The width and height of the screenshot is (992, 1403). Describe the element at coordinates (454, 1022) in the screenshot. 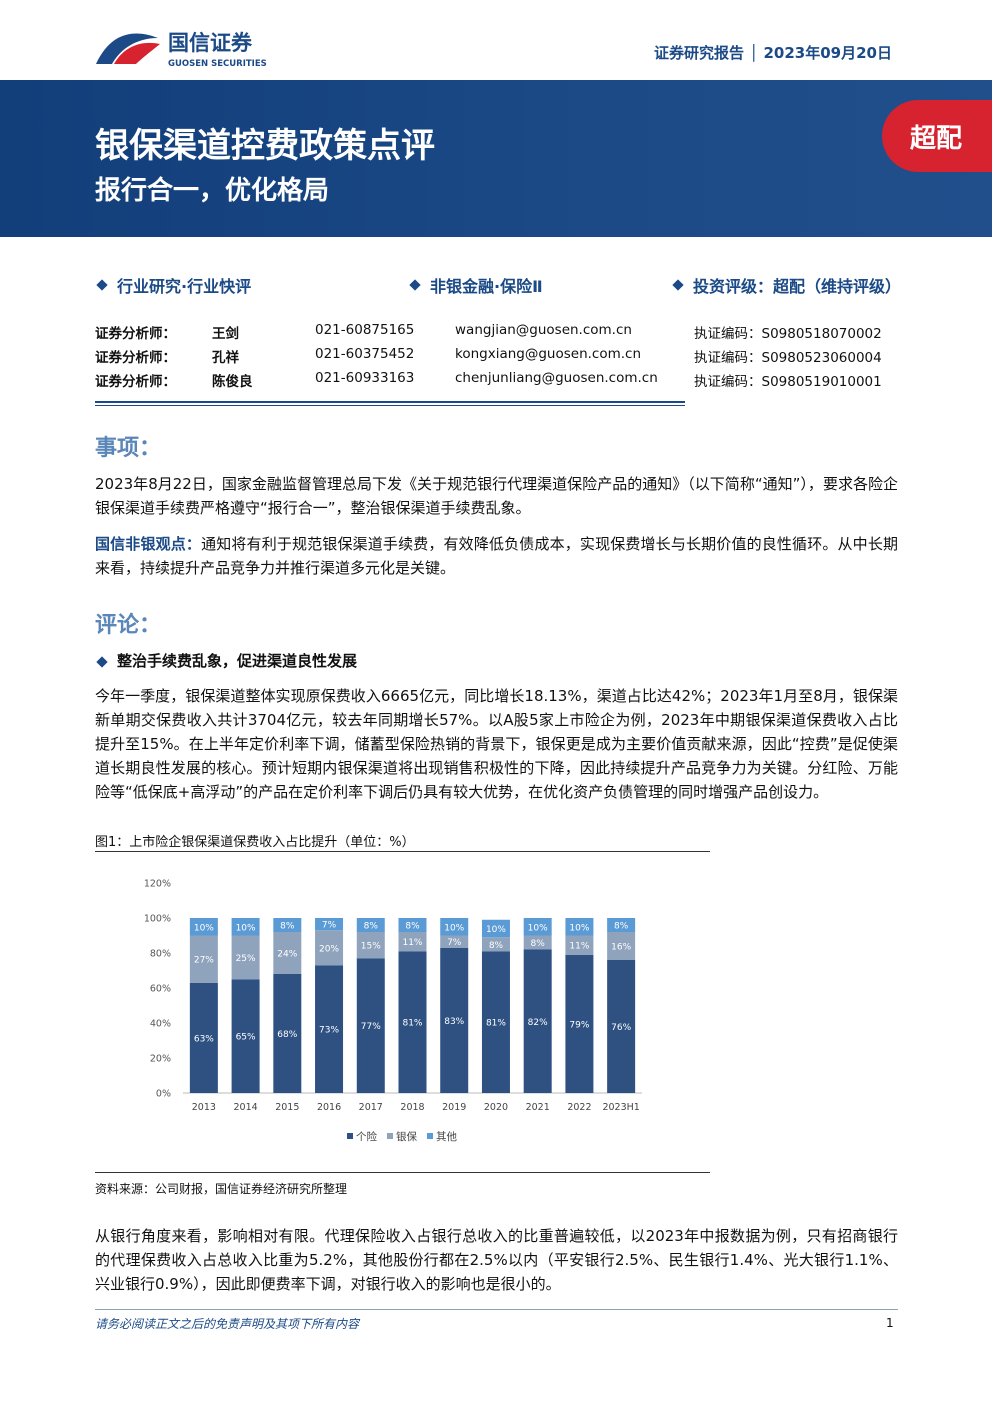

I see `value-label: 83%` at that location.